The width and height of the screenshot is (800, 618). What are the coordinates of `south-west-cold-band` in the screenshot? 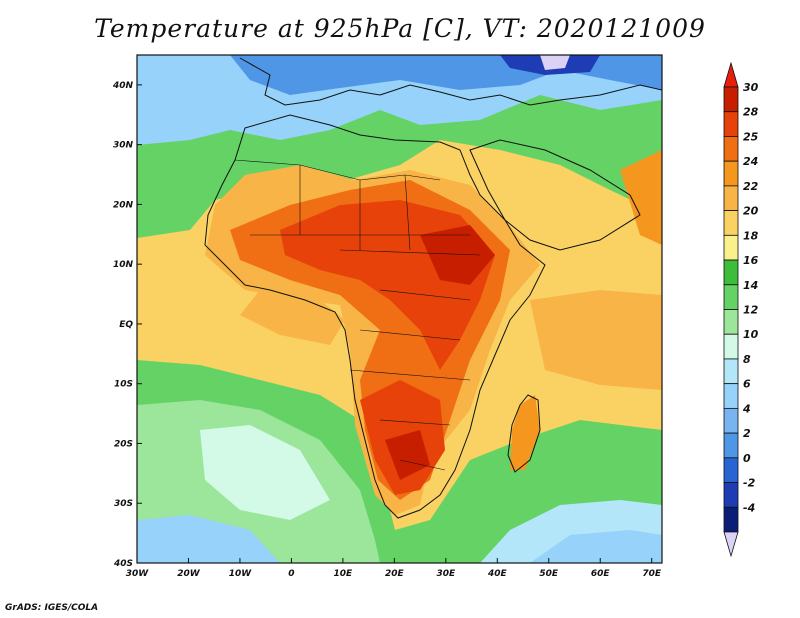 It's located at (208, 539).